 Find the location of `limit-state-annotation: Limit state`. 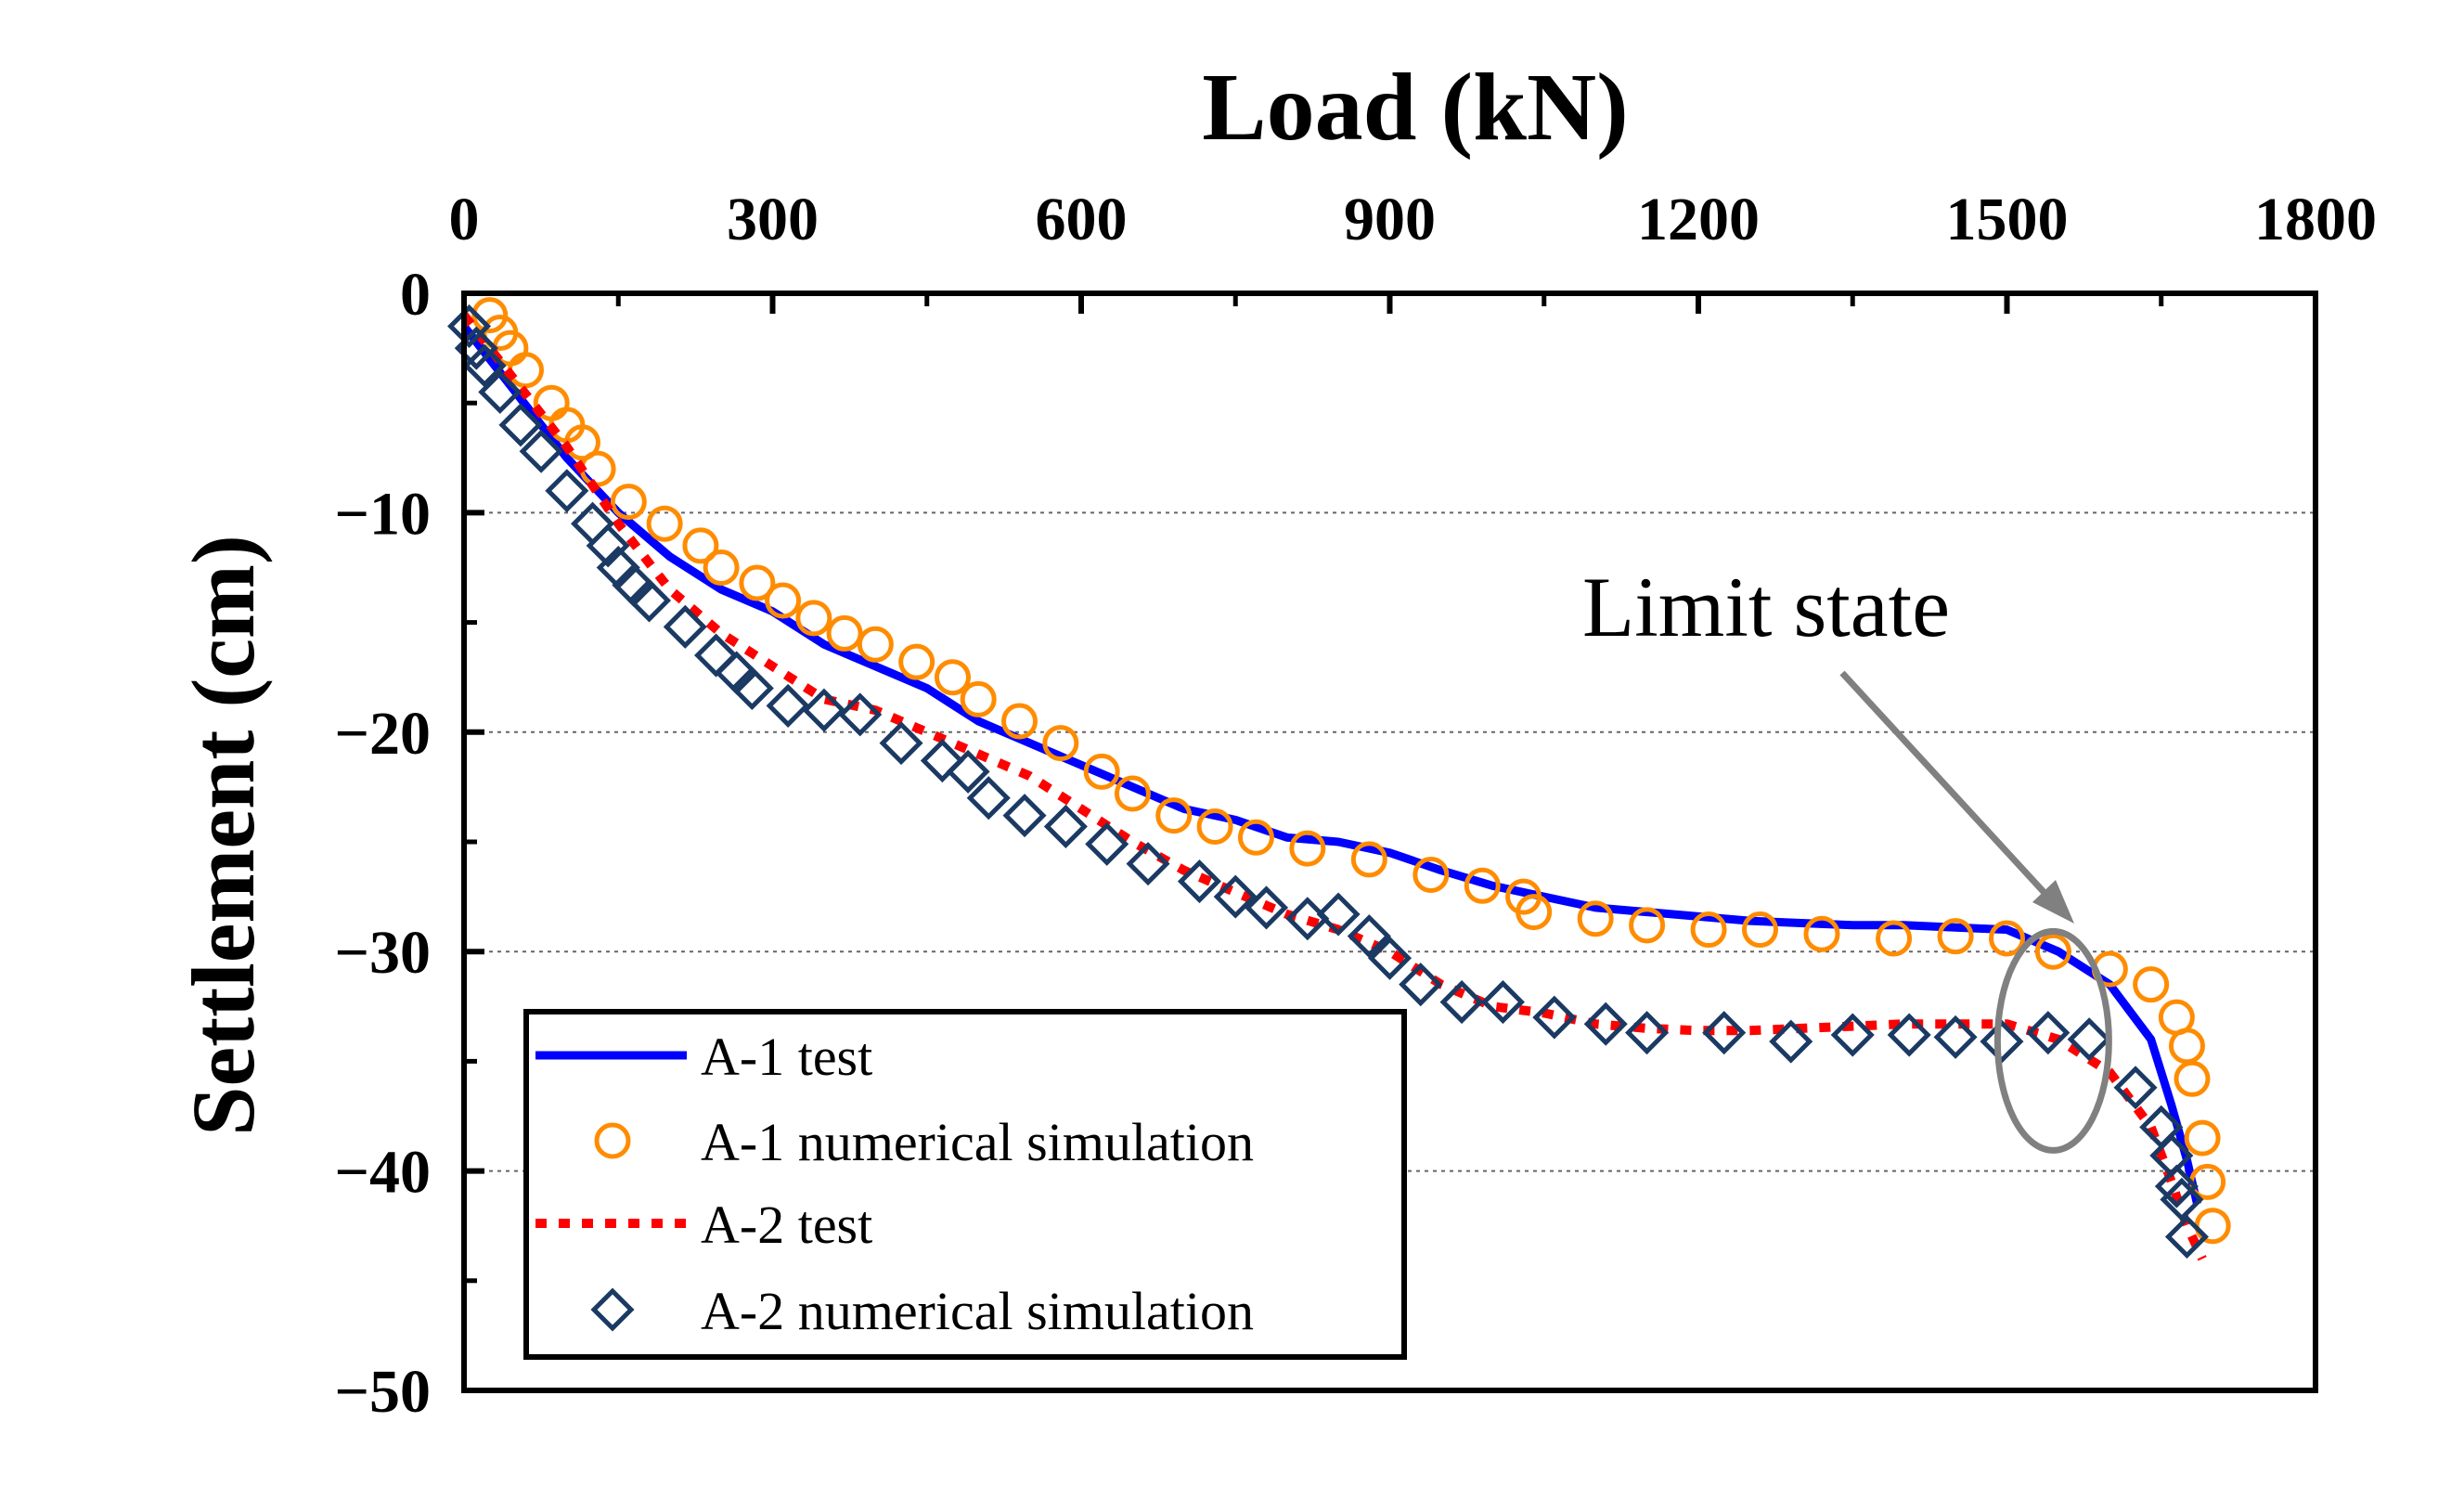

limit-state-annotation: Limit state is located at coordinates (1847, 857).